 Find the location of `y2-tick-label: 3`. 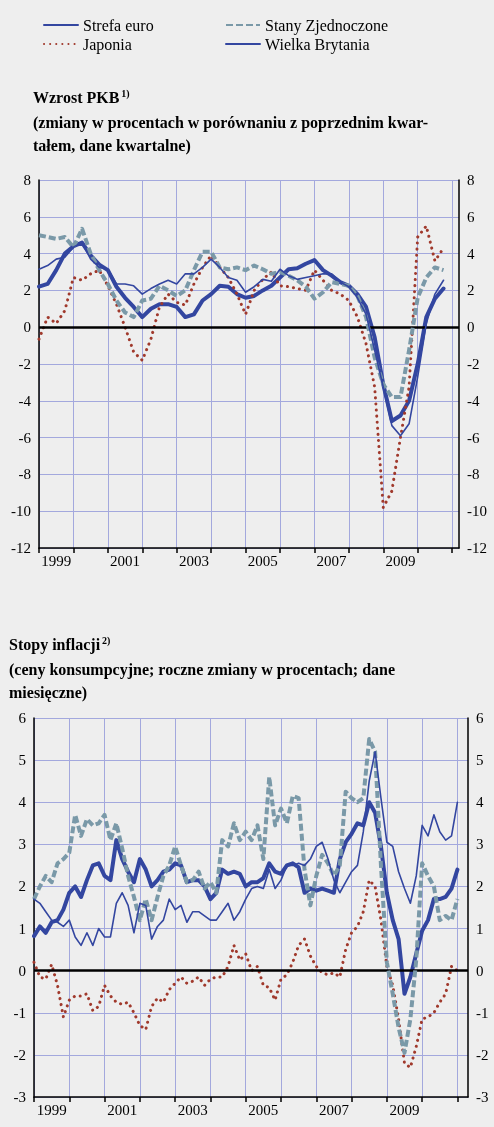

y2-tick-label: 3 is located at coordinates (480, 844).